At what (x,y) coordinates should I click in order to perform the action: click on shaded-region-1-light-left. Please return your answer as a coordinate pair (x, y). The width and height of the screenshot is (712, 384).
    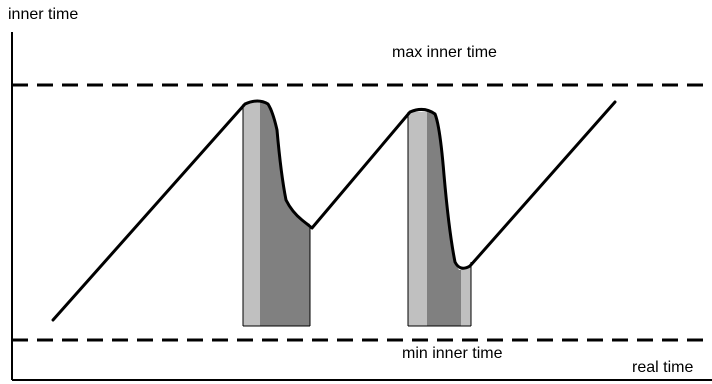
    Looking at the image, I should click on (251, 214).